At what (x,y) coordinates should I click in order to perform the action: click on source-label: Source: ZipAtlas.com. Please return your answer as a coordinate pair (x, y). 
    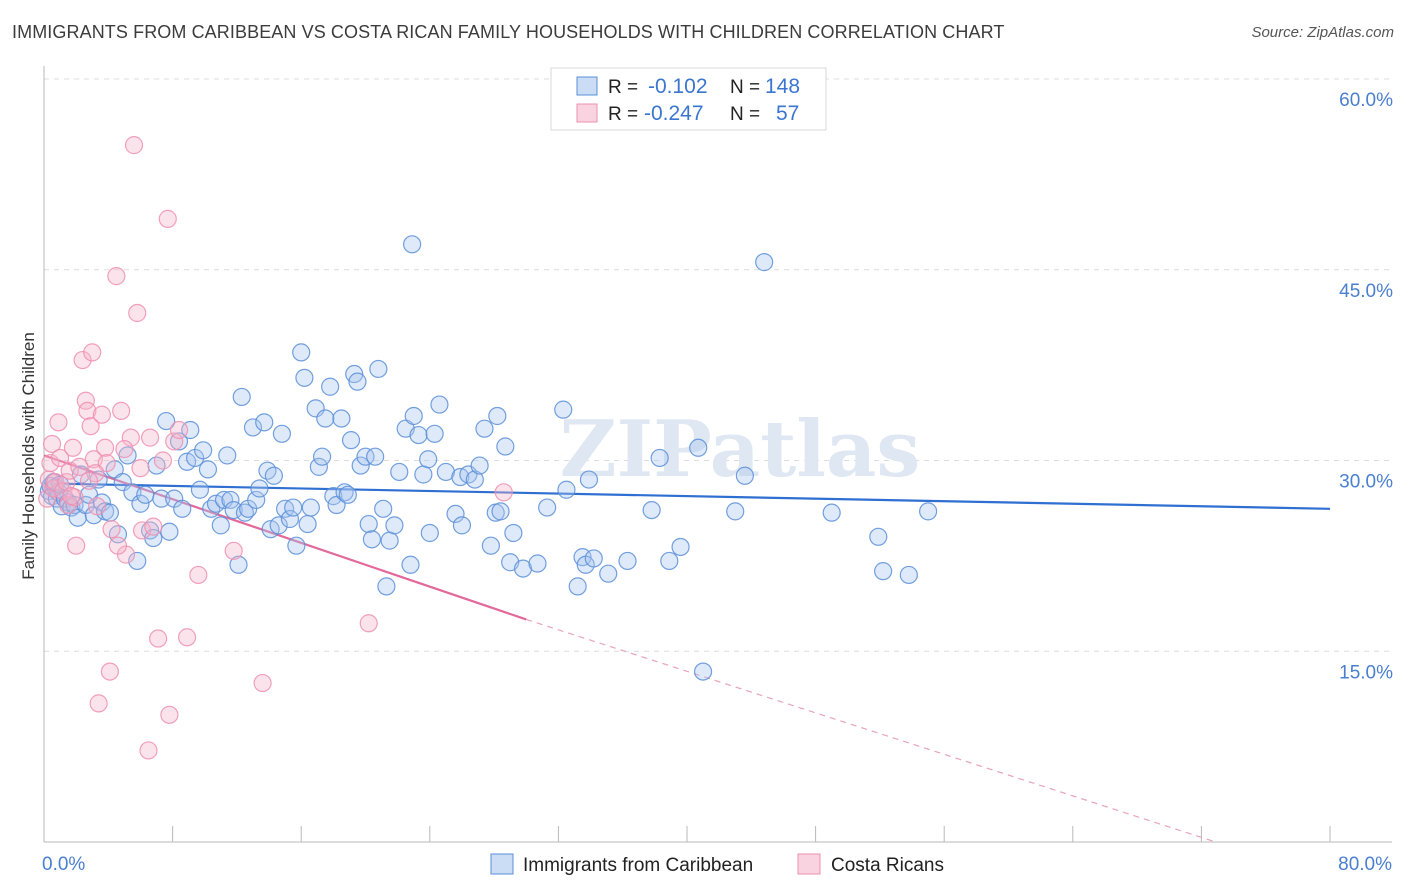
    Looking at the image, I should click on (1322, 32).